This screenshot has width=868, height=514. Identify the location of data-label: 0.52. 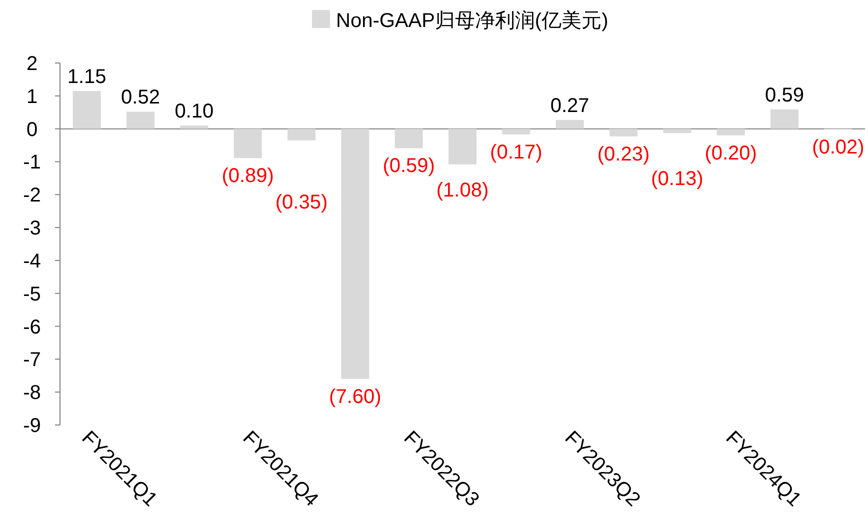
(140, 97).